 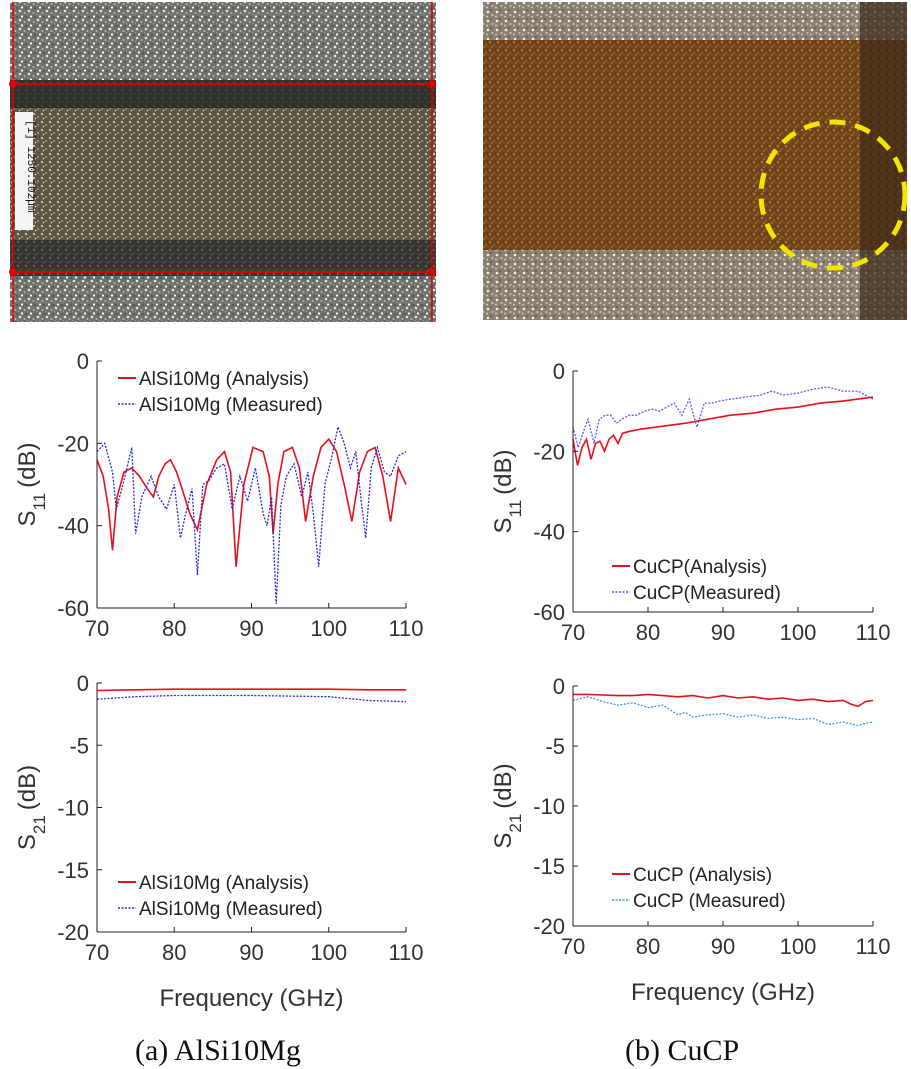 I want to click on legend-entry: CuCP (Measured), so click(x=709, y=901).